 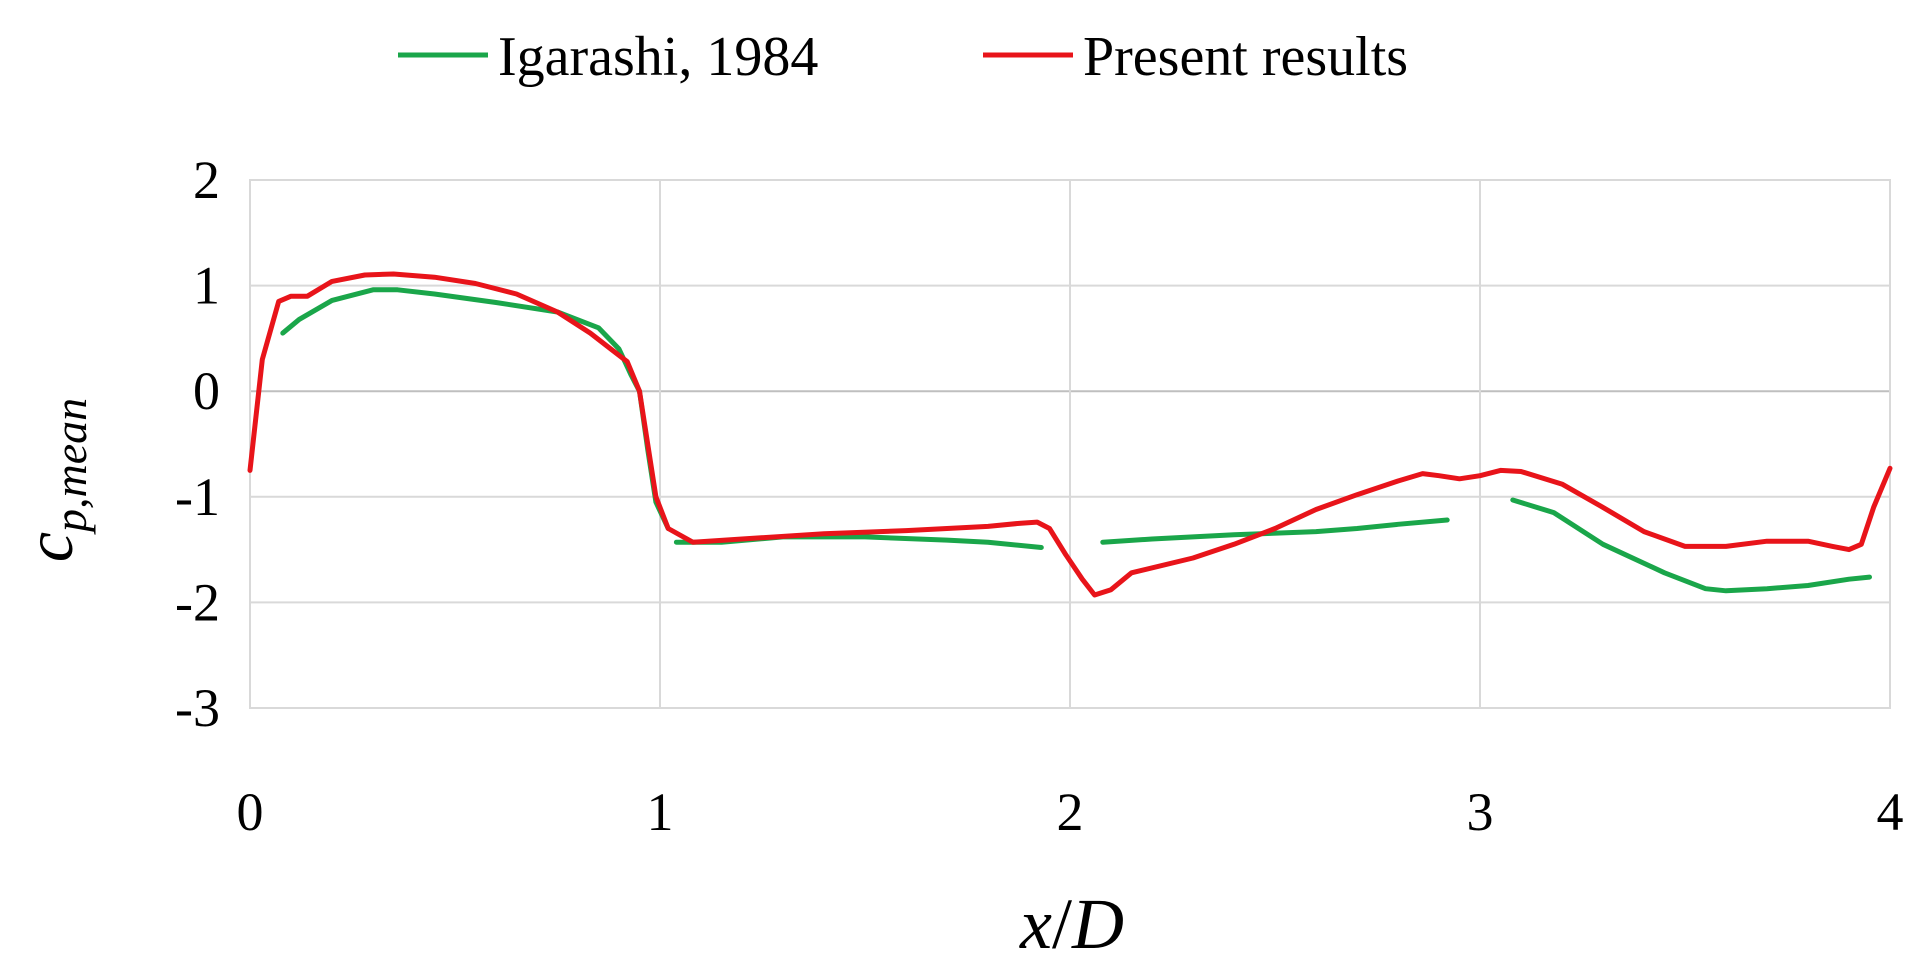 I want to click on y-axis-label-sub: p,mean, so click(x=70, y=466).